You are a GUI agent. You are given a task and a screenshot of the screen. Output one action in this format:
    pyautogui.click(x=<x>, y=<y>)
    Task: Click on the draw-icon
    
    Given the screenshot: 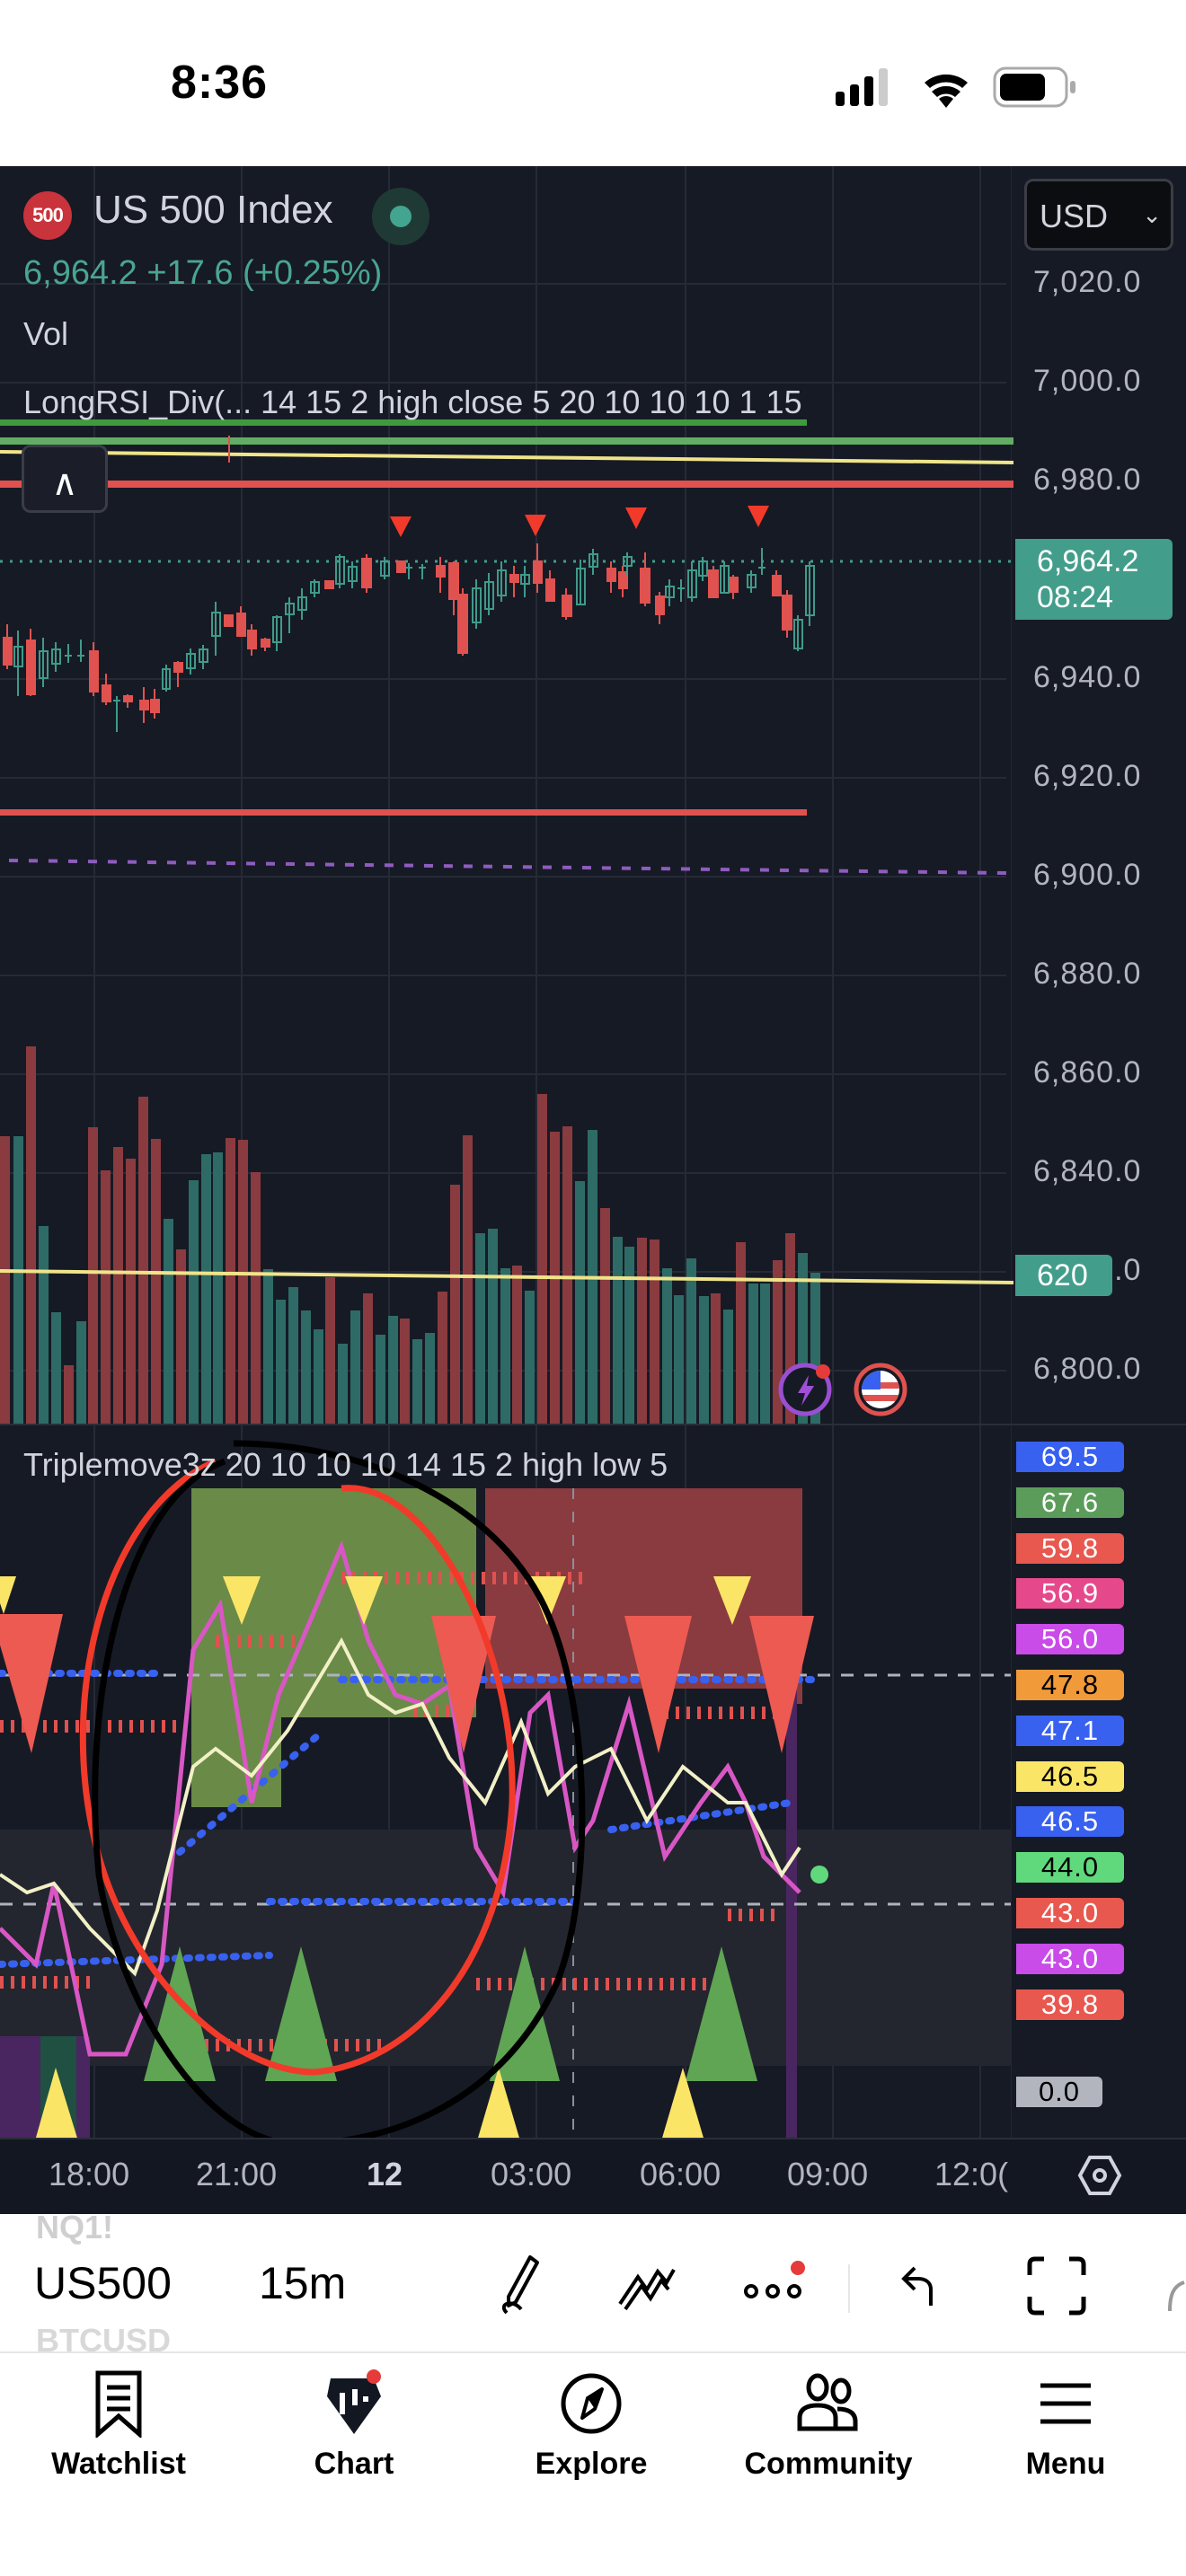 What is the action you would take?
    pyautogui.click(x=521, y=2286)
    